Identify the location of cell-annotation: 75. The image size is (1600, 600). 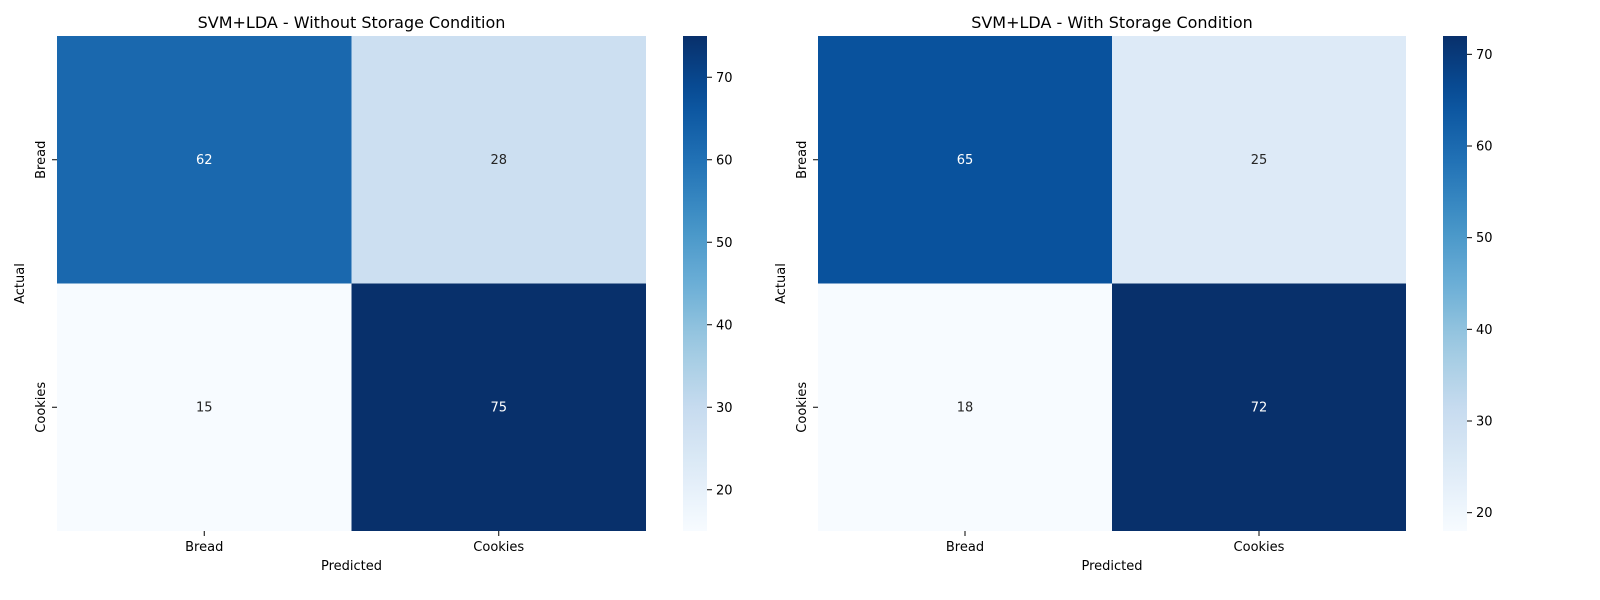
(498, 407).